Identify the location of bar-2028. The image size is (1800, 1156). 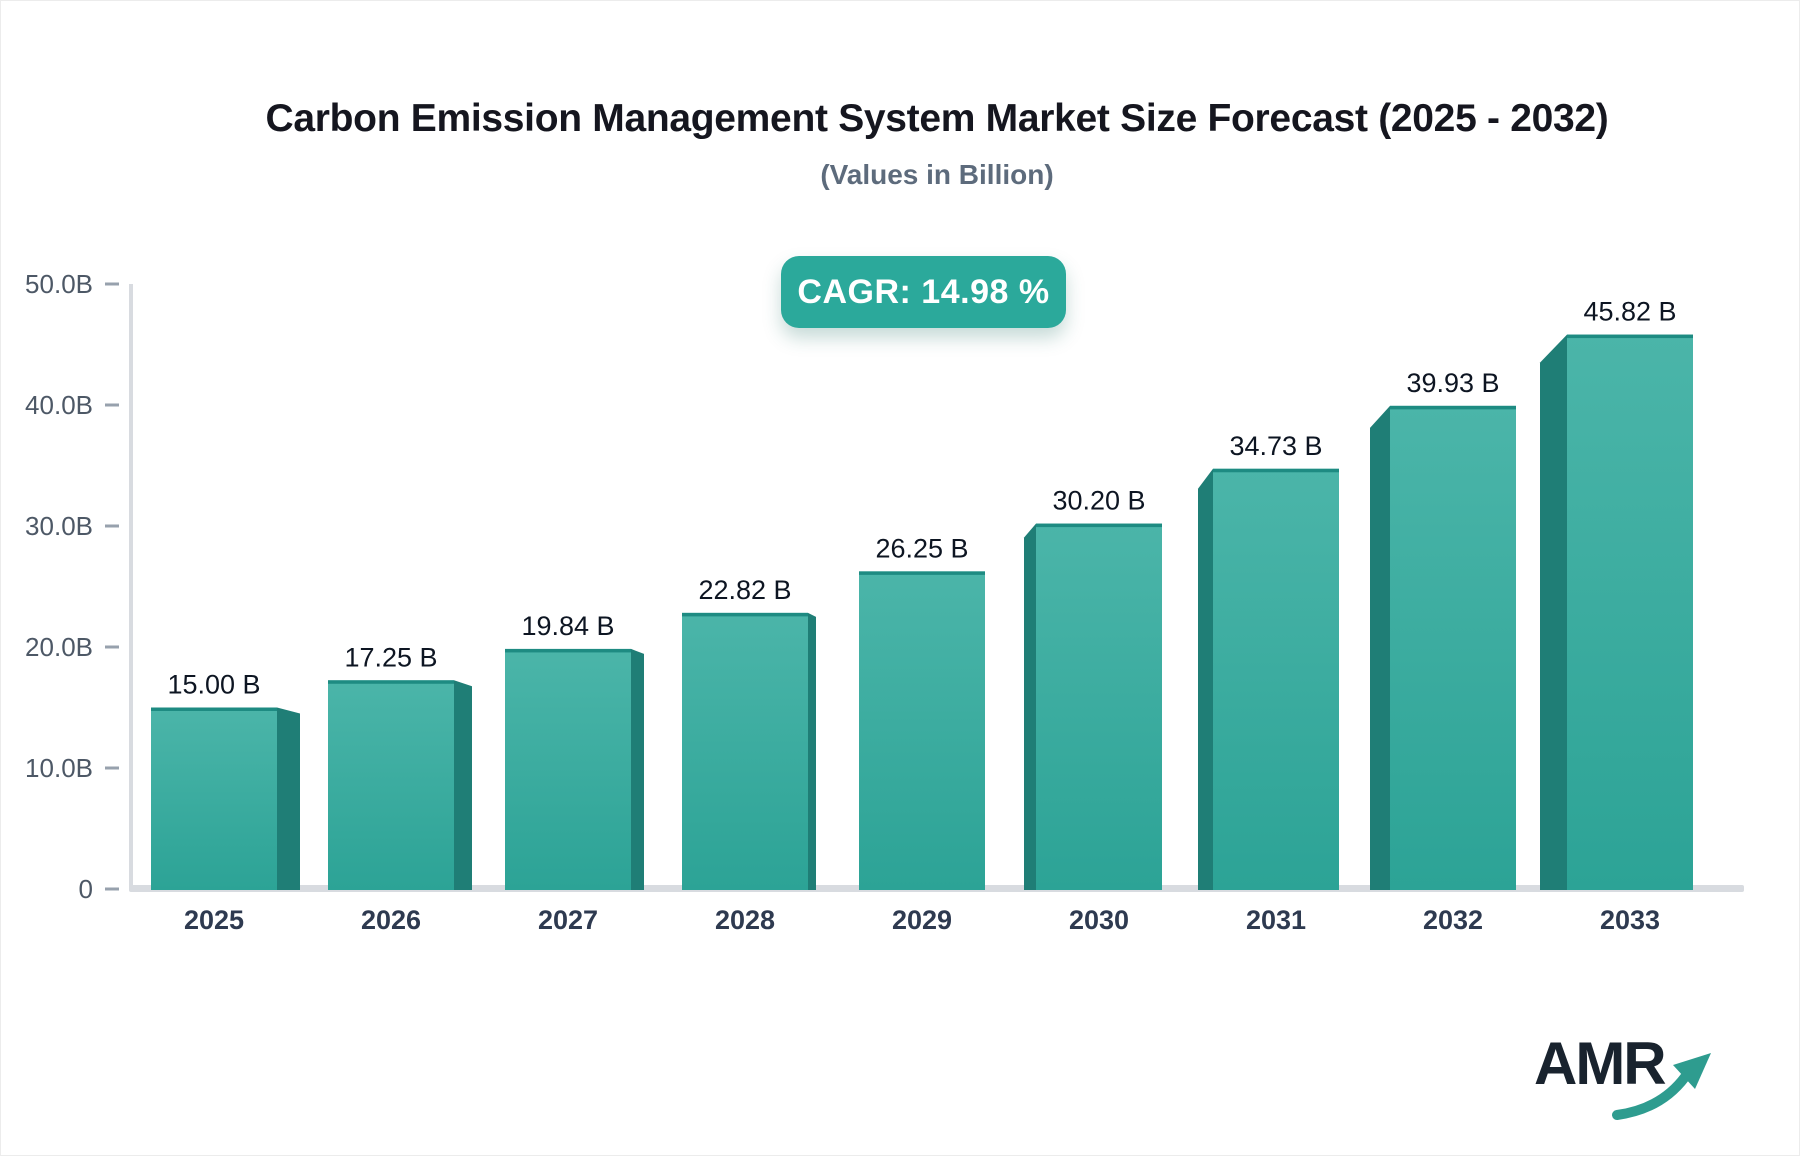
(745, 751).